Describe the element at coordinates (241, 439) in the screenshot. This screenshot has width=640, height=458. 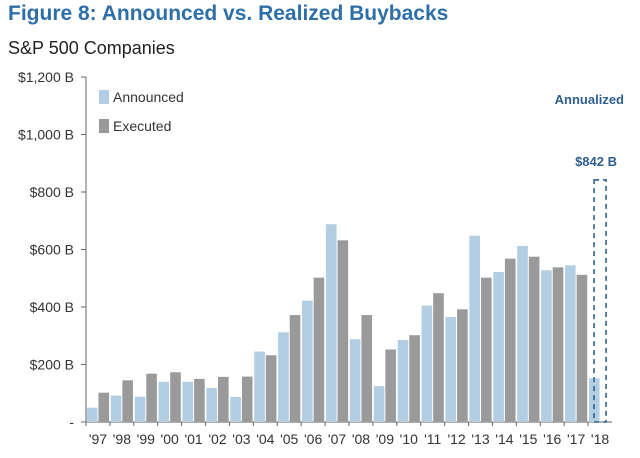
I see `x-tick-label: '03` at that location.